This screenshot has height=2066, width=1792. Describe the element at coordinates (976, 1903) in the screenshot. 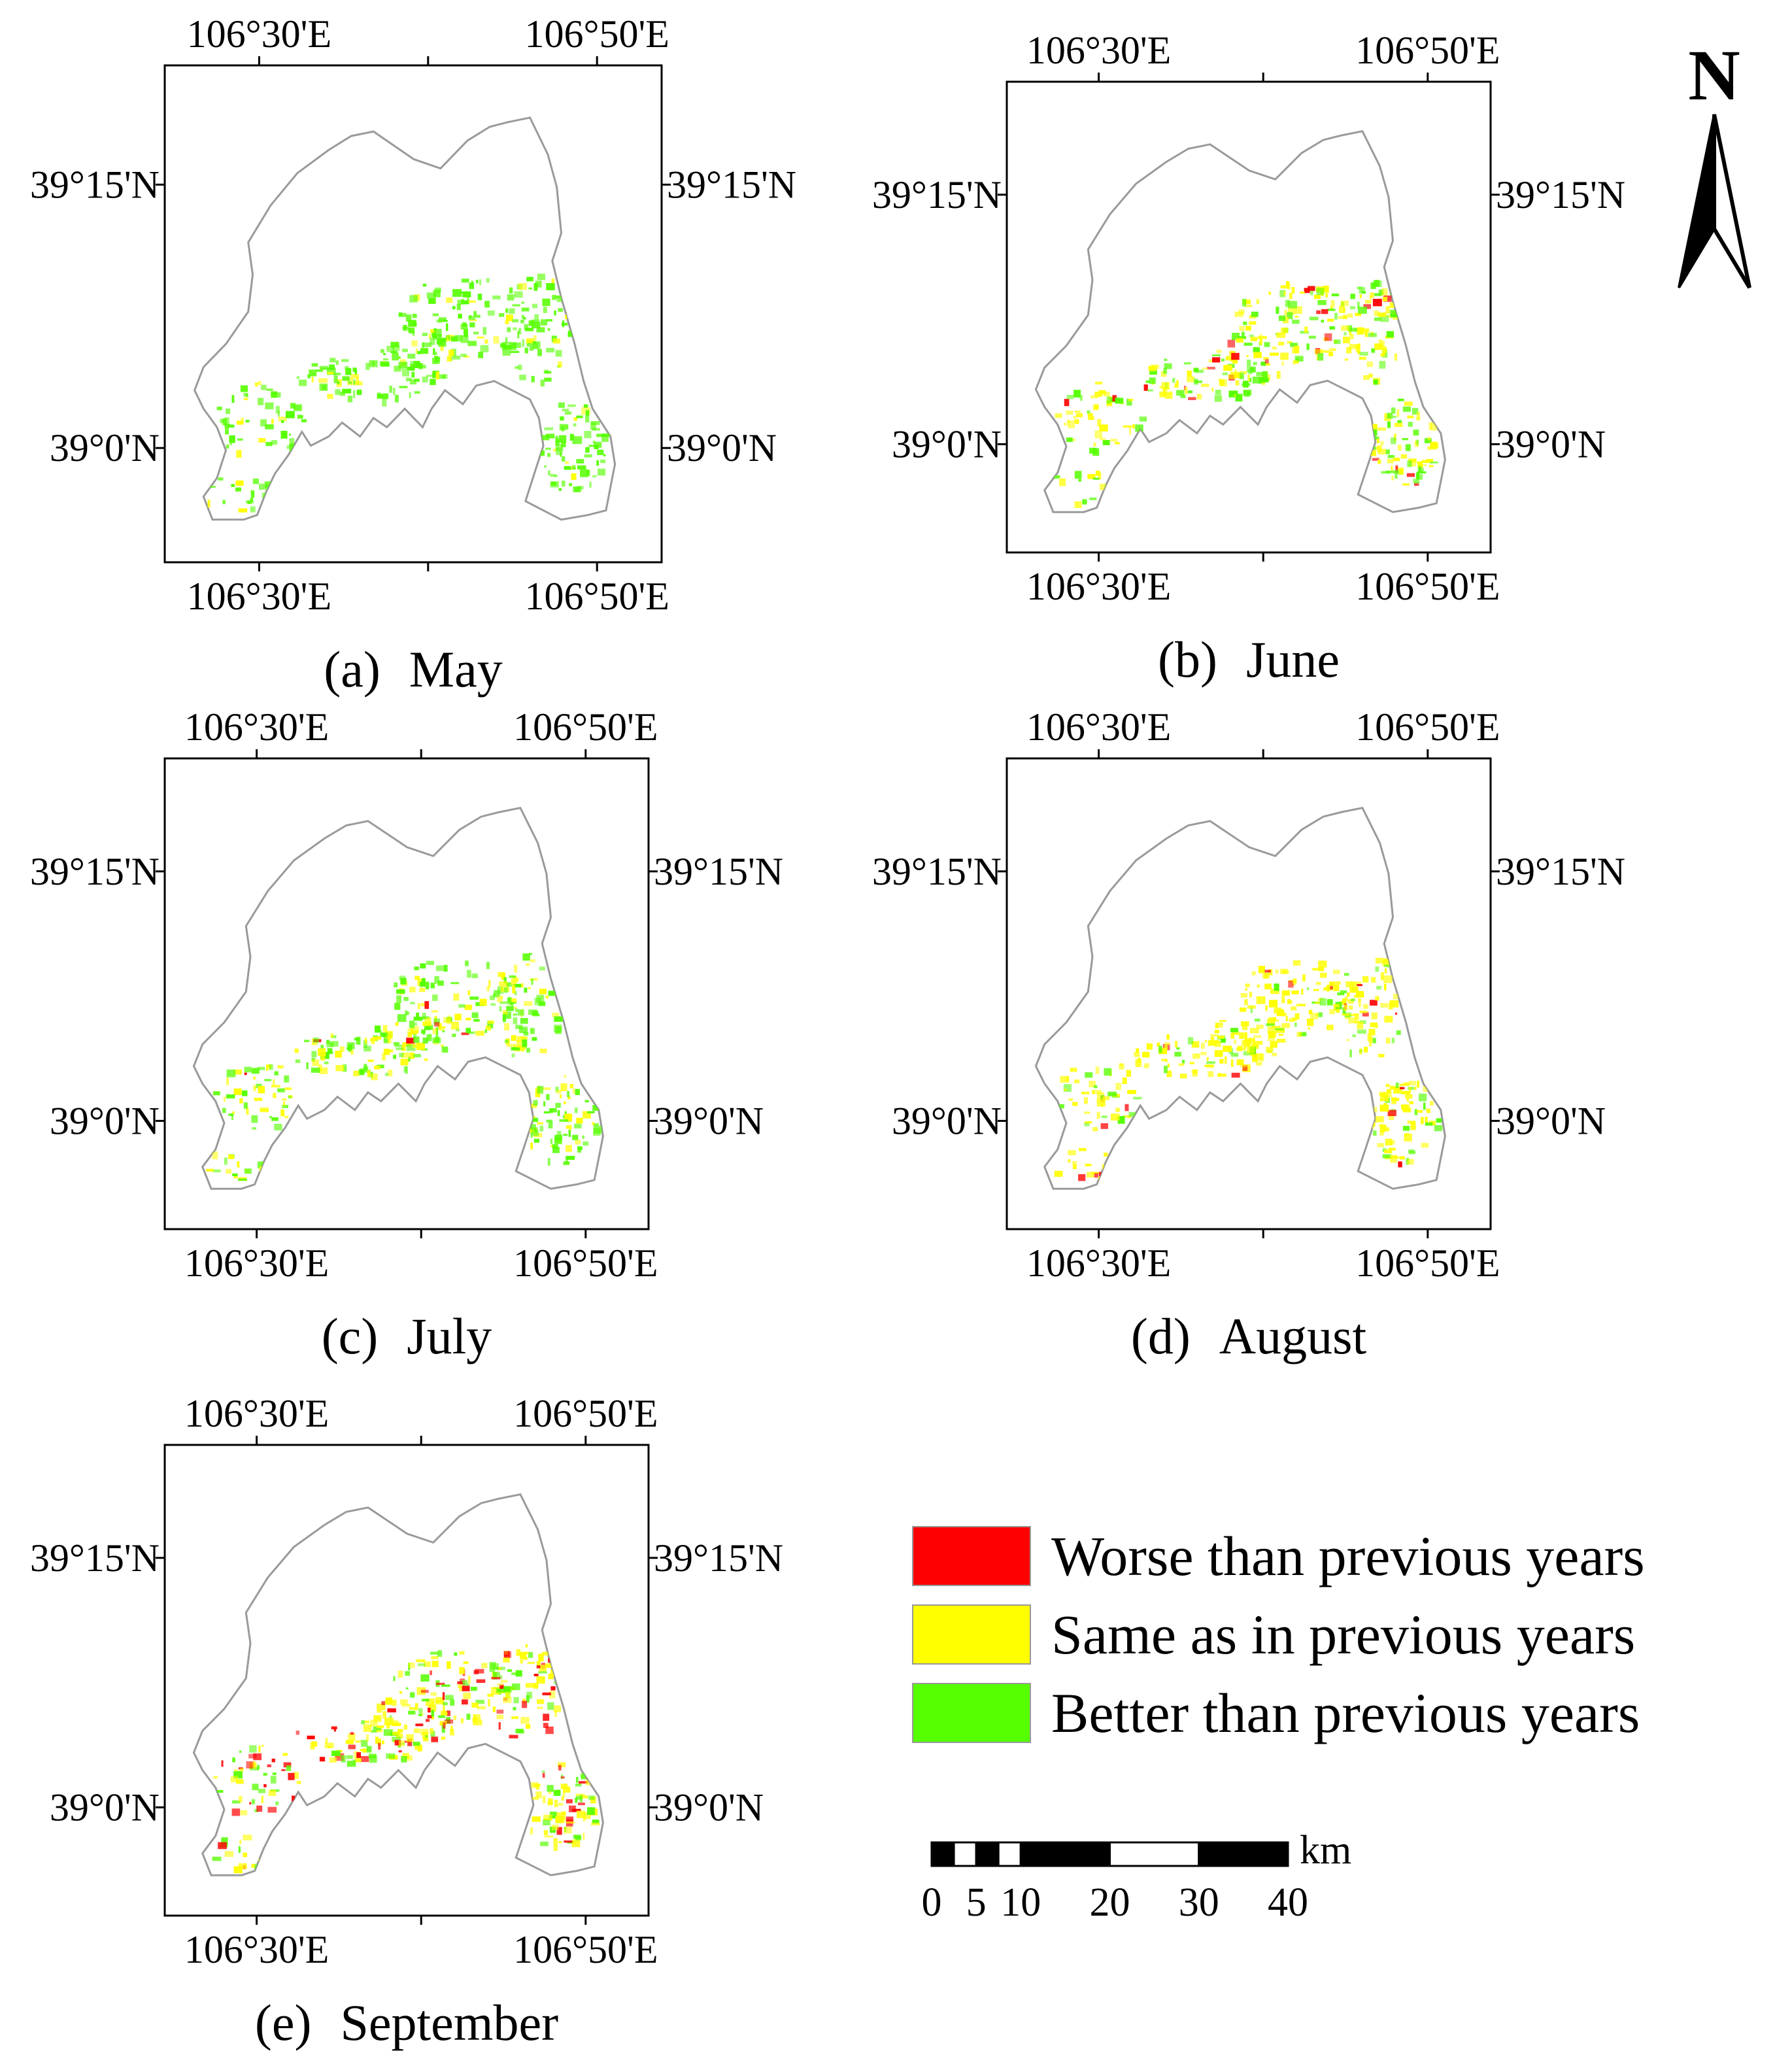

I see `scale-tick-label: 5` at that location.